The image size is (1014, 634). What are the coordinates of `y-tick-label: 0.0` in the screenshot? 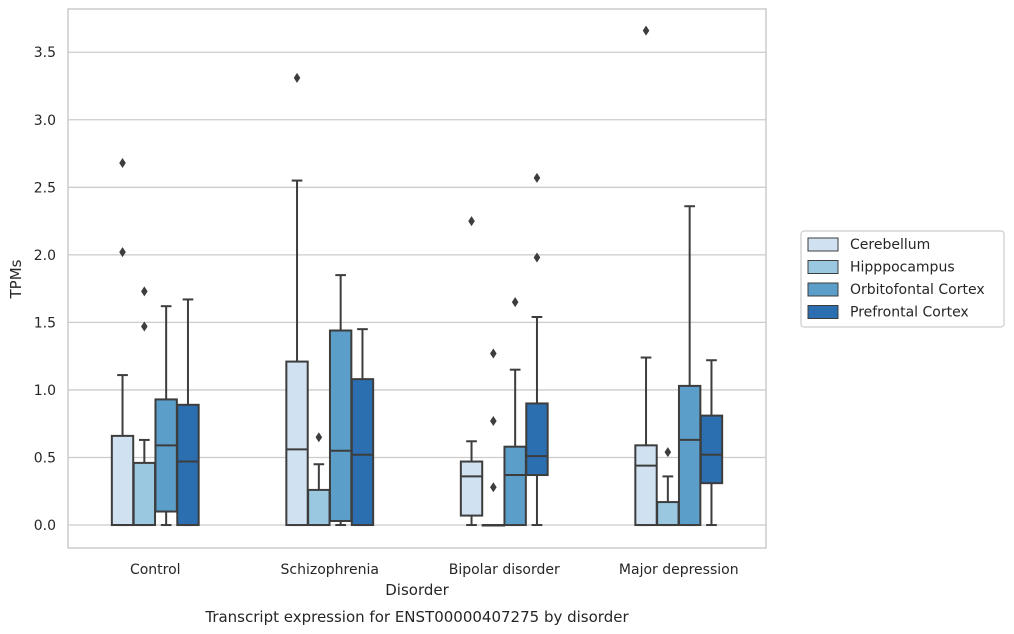 It's located at (45, 526).